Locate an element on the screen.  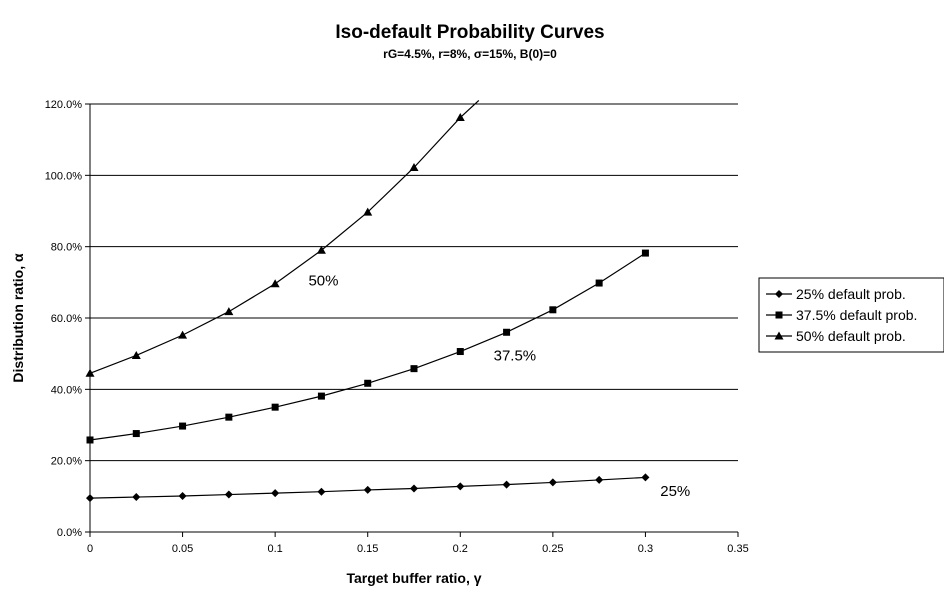
y-tick-label-2: 40.0% is located at coordinates (66, 390).